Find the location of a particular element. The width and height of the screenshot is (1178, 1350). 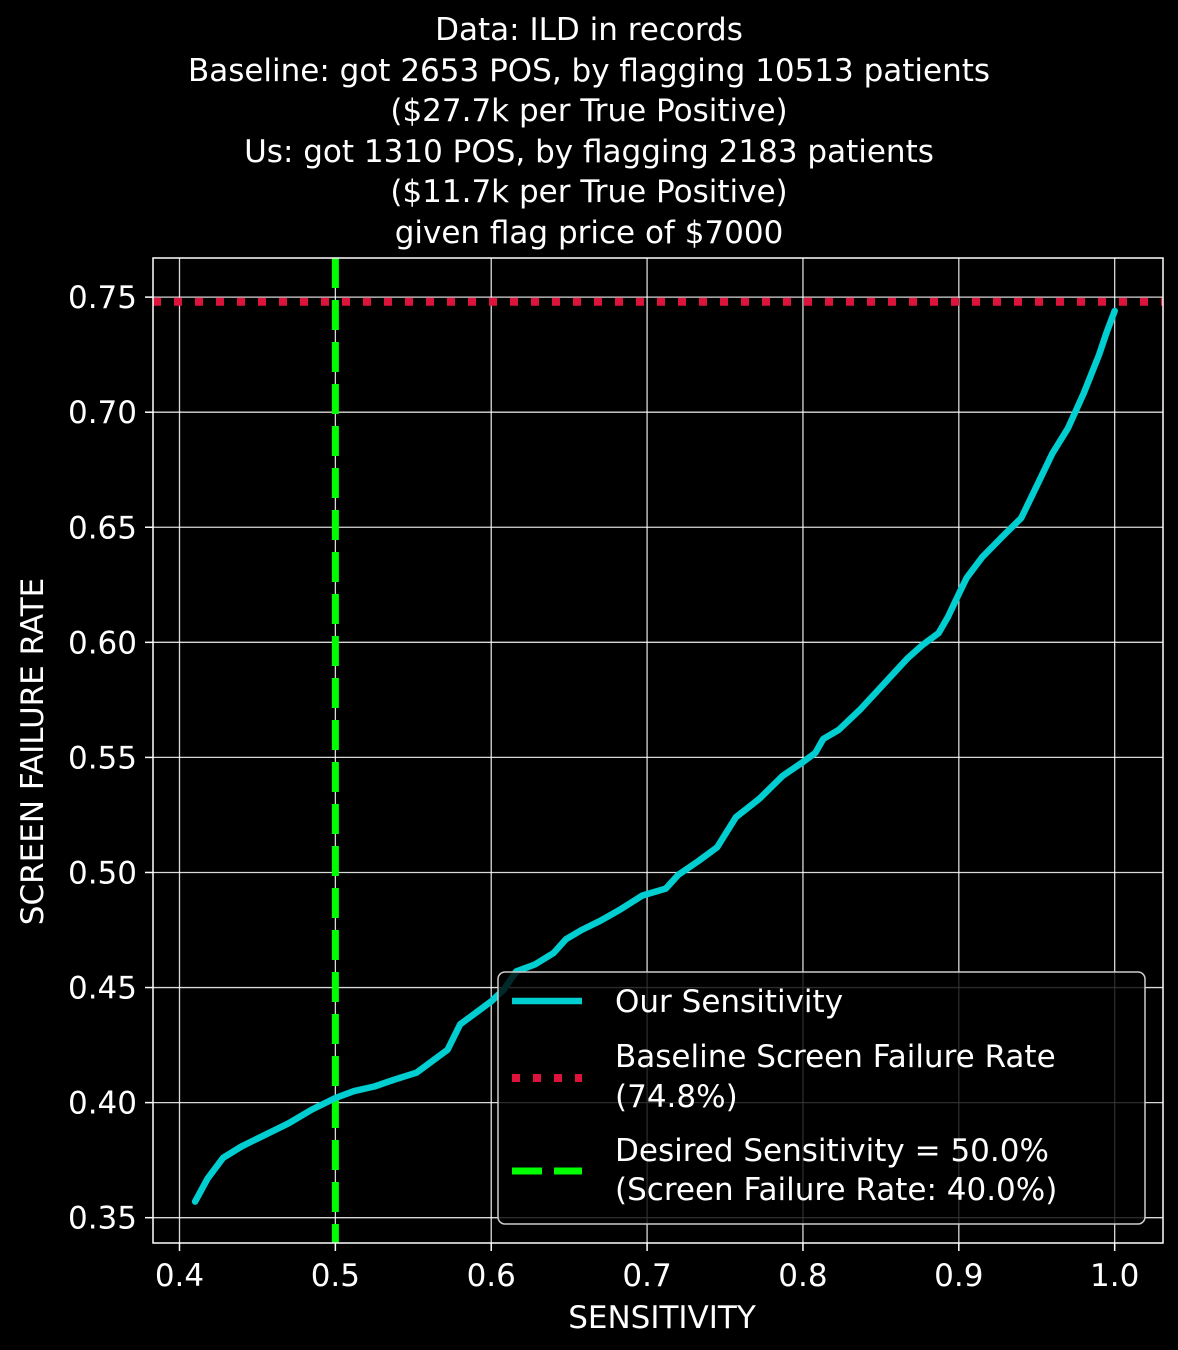

x-tick-label: 0.6 is located at coordinates (491, 1276).